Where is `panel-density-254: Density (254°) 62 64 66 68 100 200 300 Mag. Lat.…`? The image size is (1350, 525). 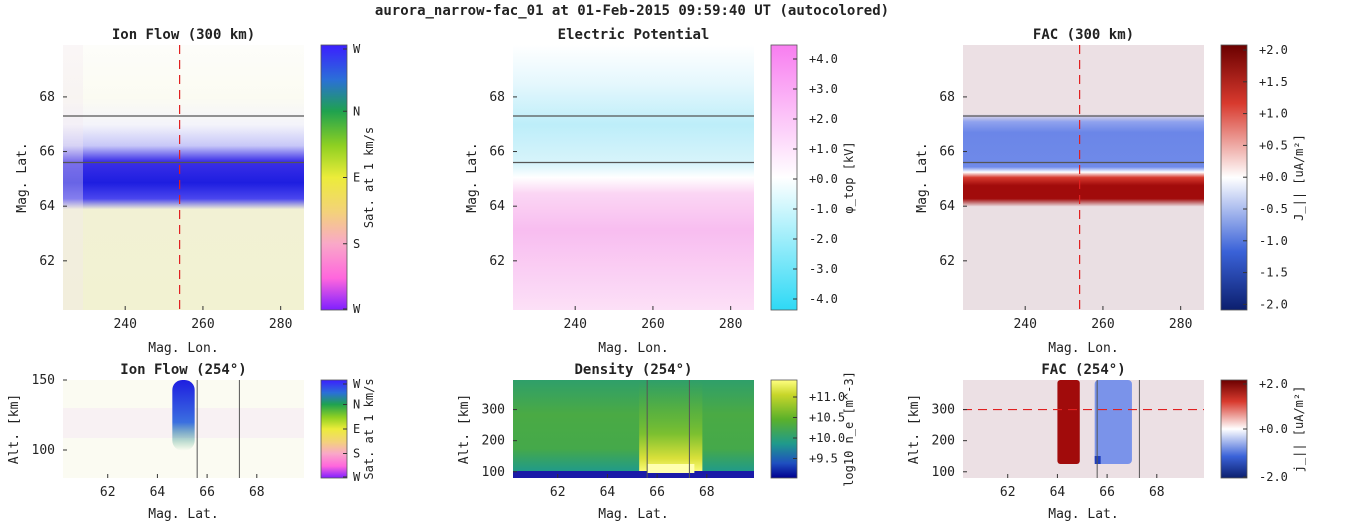
panel-density-254: Density (254°) 62 64 66 68 100 200 300 Mag. Lat.… is located at coordinates (656, 442).